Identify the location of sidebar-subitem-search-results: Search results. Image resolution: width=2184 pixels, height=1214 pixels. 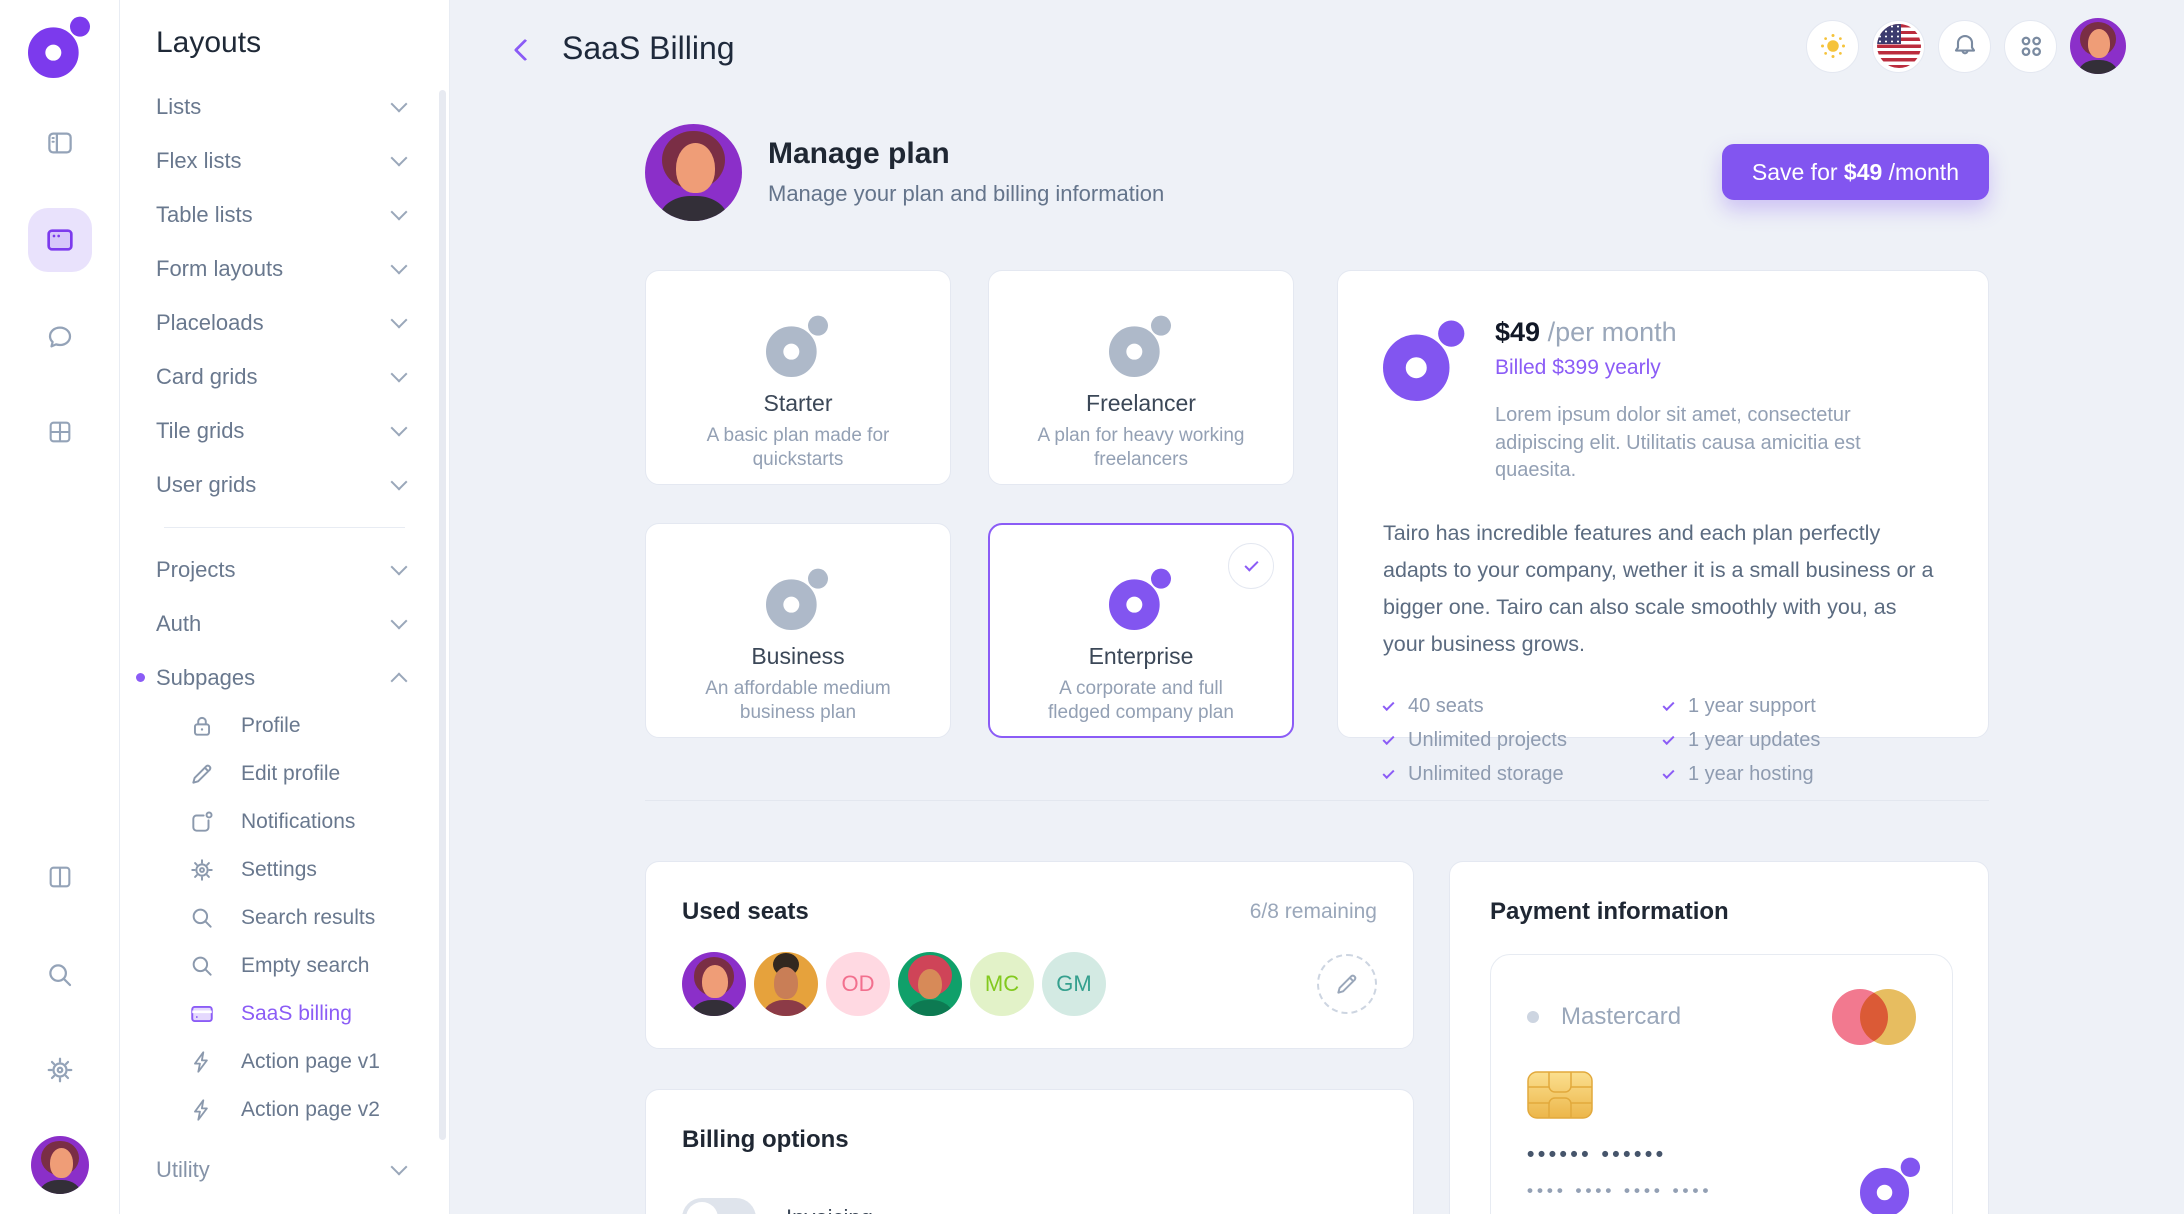
(297, 918).